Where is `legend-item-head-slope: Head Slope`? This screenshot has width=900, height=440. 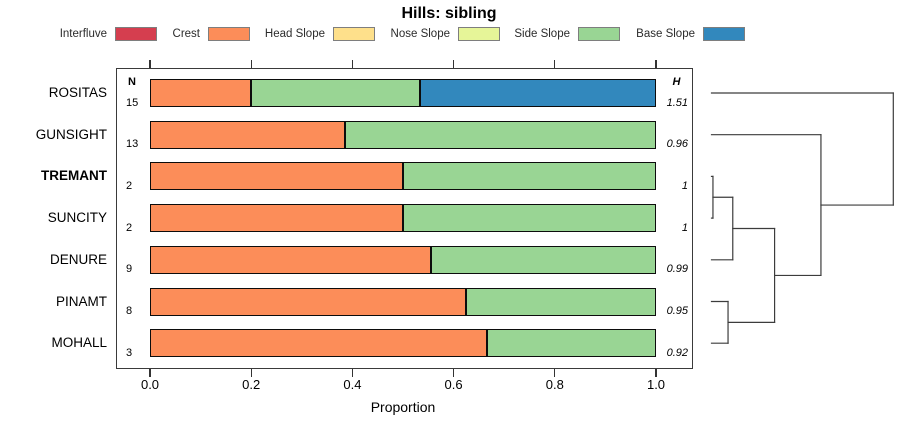
legend-item-head-slope: Head Slope is located at coordinates (294, 33).